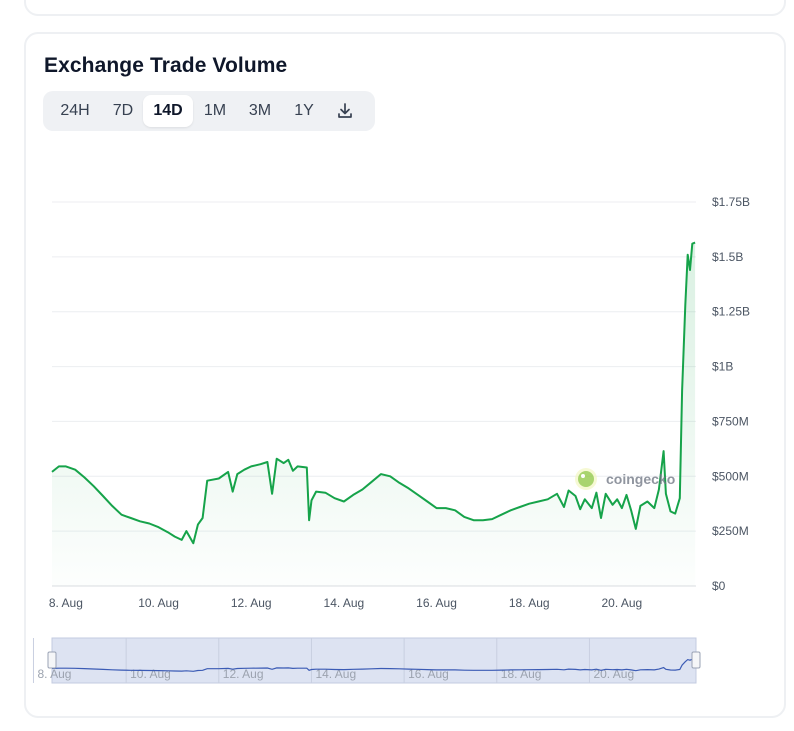  Describe the element at coordinates (373, 665) in the screenshot. I see `navigator-series-line` at that location.